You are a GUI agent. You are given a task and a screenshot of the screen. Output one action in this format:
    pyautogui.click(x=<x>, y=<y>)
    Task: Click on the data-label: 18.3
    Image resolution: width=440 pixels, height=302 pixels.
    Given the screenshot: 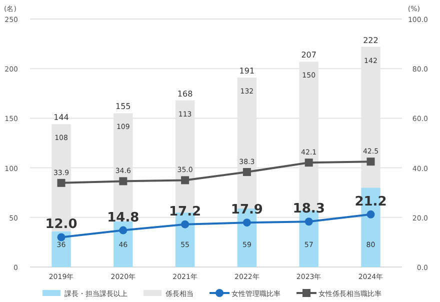 What is the action you would take?
    pyautogui.click(x=308, y=209)
    